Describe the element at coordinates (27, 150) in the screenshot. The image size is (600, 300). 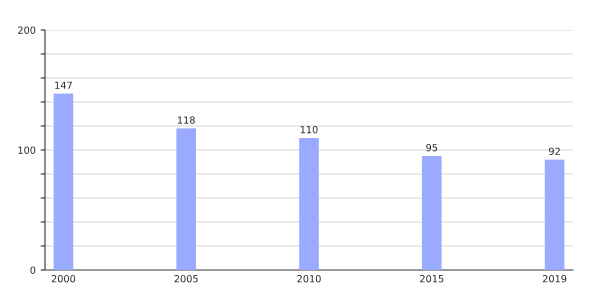
I see `y-tick-label: 100` at that location.